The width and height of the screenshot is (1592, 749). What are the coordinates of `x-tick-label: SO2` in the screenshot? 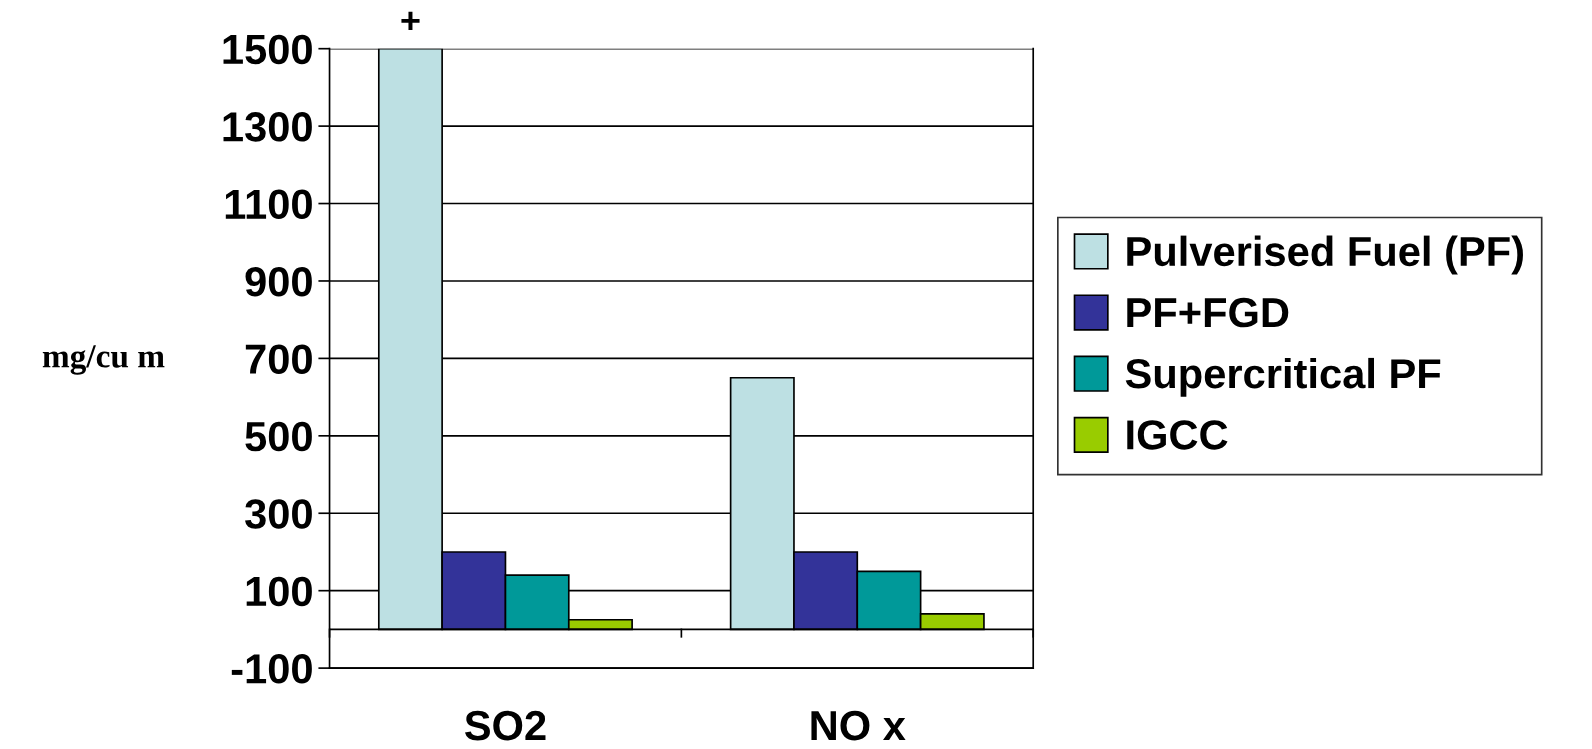 It's located at (505, 725).